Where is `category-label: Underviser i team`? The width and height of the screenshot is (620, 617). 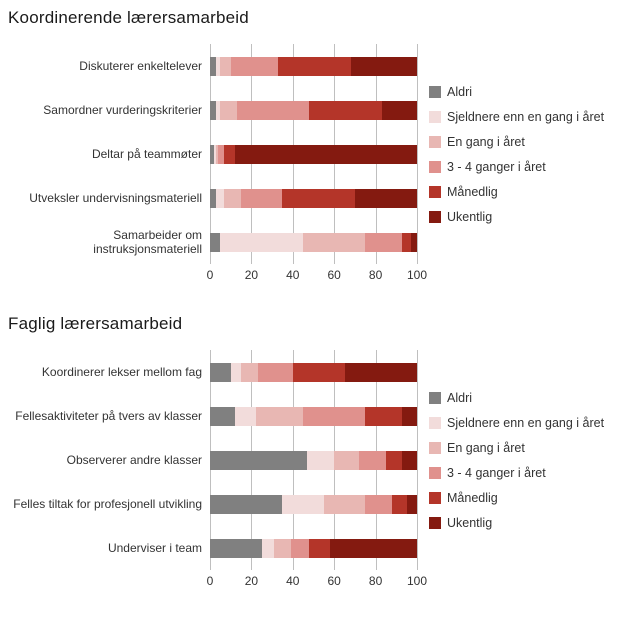 category-label: Underviser i team is located at coordinates (154, 547).